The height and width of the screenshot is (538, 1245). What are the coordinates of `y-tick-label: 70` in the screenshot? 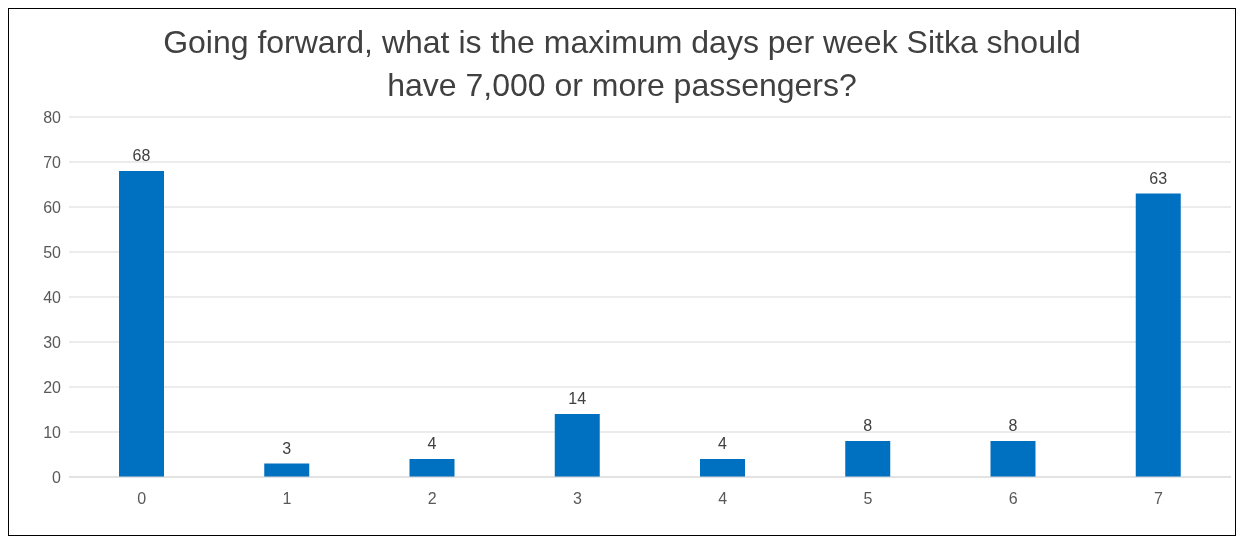 It's located at (52, 162).